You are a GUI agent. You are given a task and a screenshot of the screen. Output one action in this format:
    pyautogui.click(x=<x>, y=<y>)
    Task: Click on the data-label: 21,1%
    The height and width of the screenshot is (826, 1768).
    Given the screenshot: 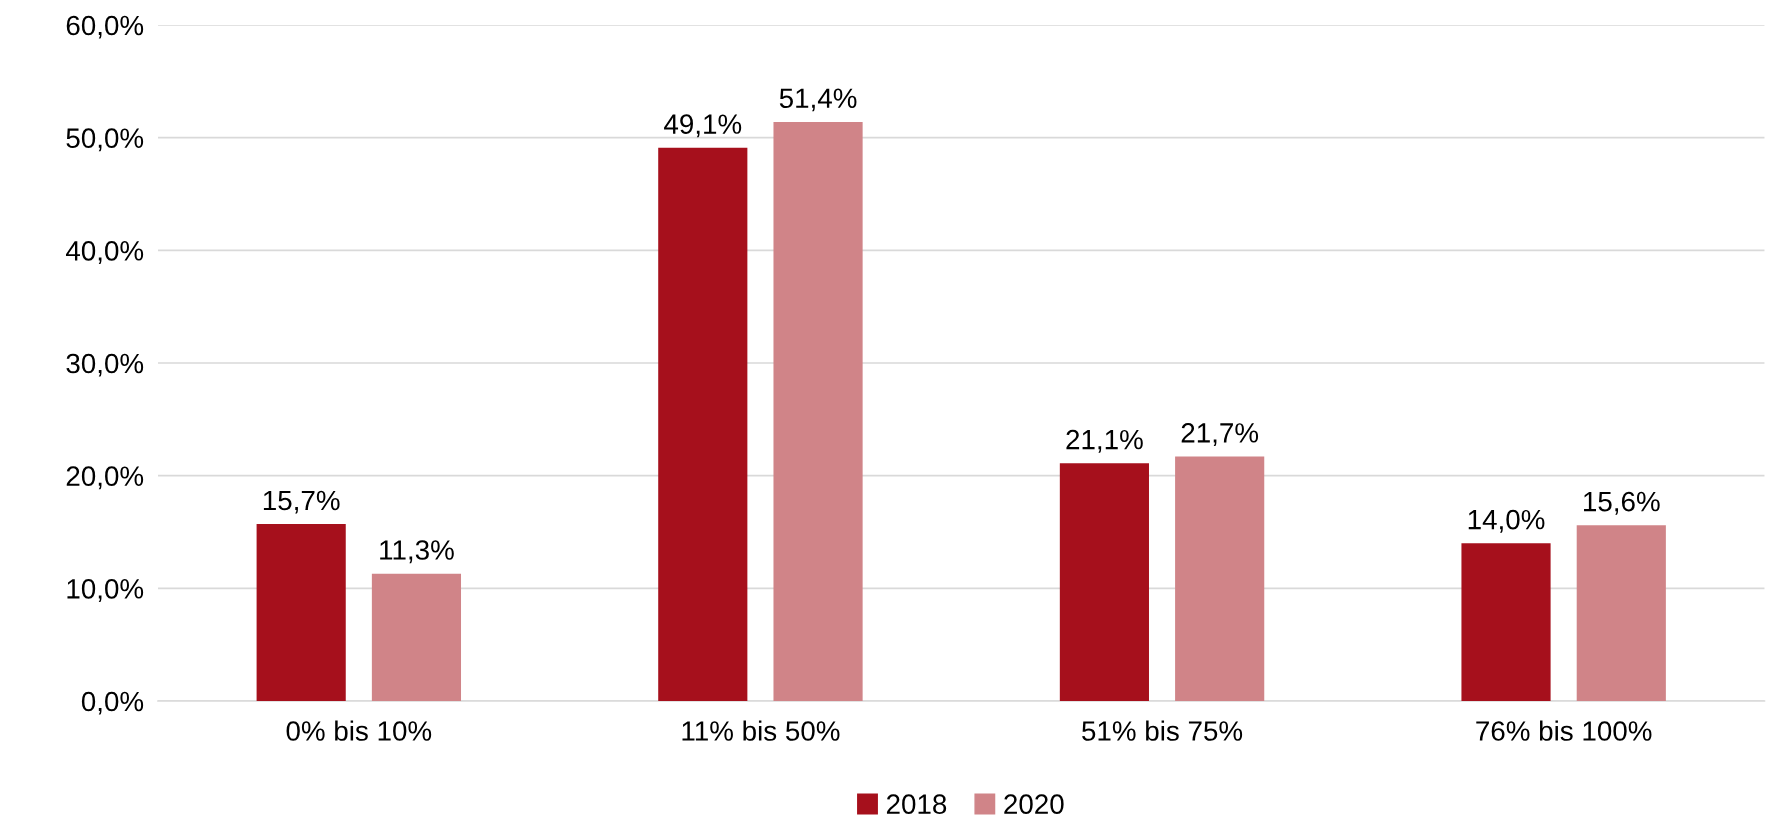 What is the action you would take?
    pyautogui.click(x=1104, y=441)
    